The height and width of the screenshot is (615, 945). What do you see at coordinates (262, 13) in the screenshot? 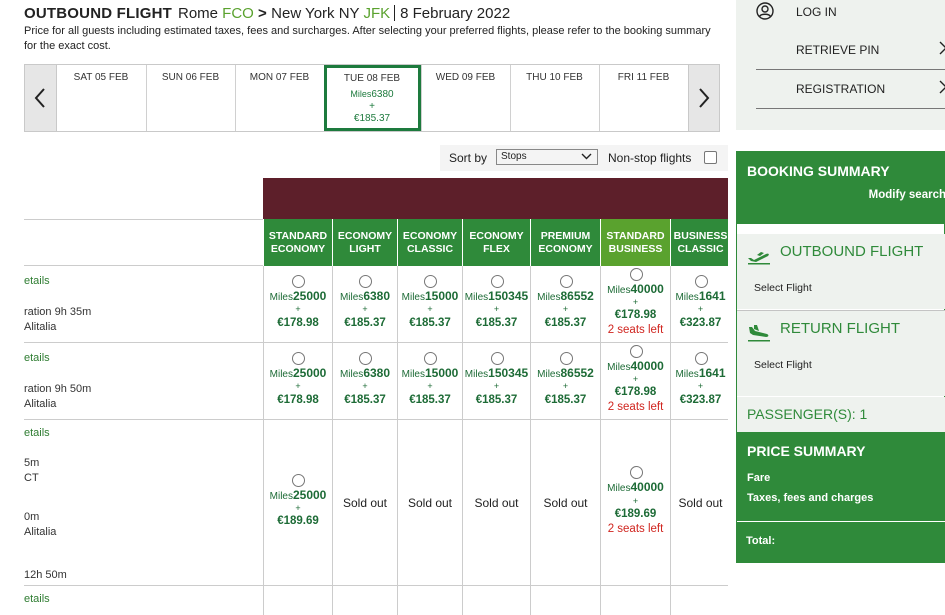
I see `route-arrow: >` at bounding box center [262, 13].